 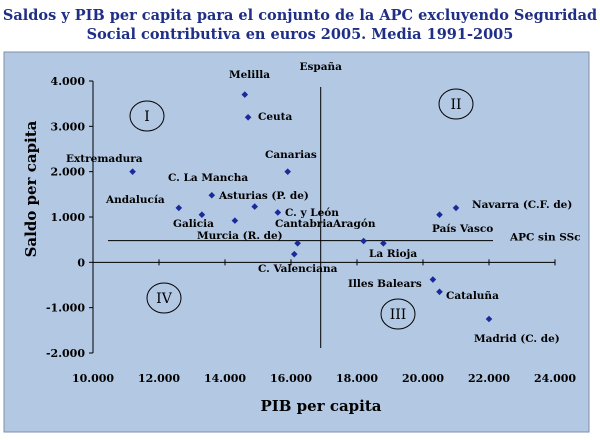 What do you see at coordinates (135, 200) in the screenshot?
I see `data-point-label: Andalucía` at bounding box center [135, 200].